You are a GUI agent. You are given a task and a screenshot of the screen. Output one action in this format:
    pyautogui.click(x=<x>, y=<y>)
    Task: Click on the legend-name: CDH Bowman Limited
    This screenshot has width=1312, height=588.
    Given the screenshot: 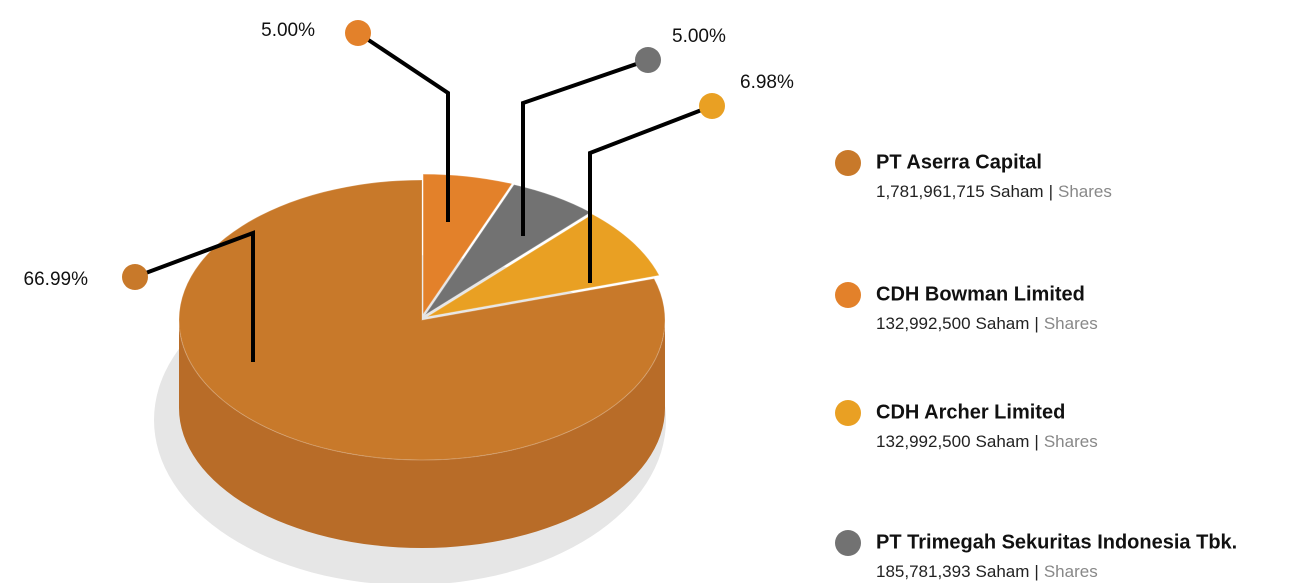 What is the action you would take?
    pyautogui.click(x=980, y=294)
    